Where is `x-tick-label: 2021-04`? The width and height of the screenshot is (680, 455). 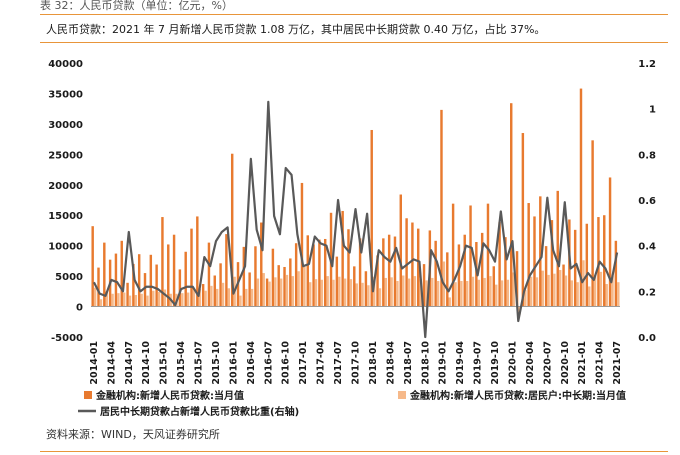 x-tick-label: 2021-04 is located at coordinates (600, 363).